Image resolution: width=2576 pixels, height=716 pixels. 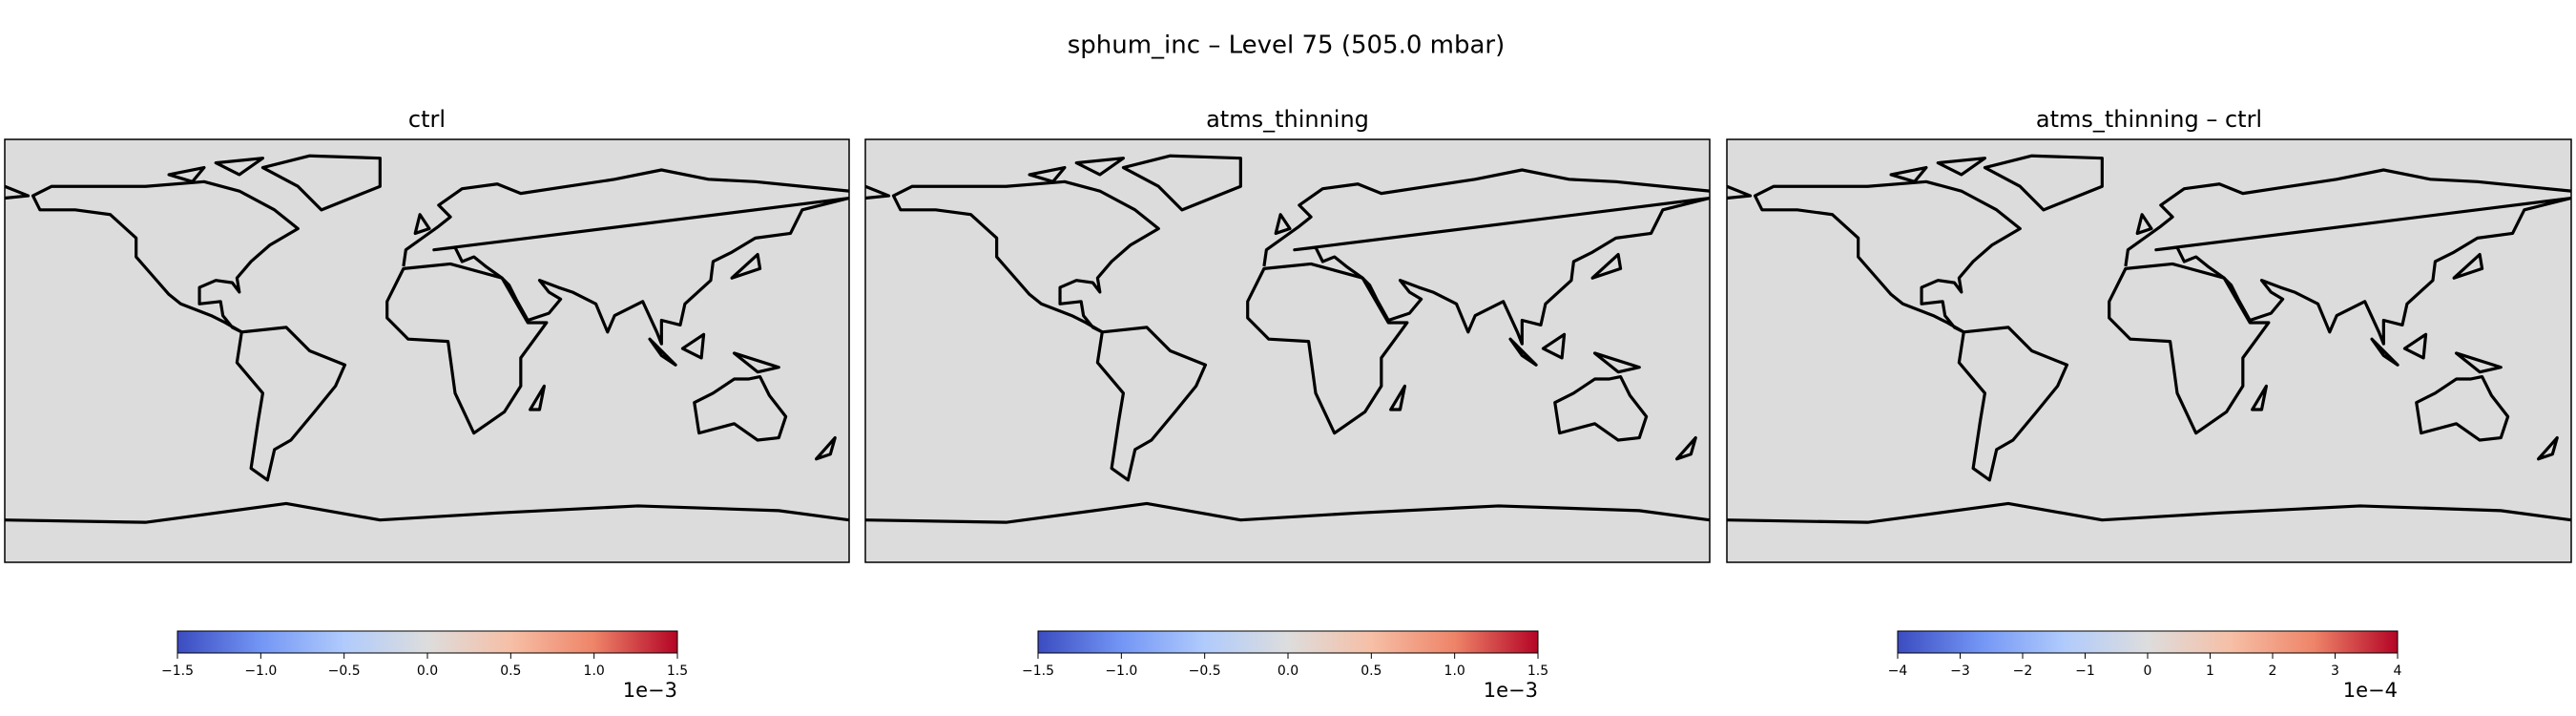 What do you see at coordinates (1960, 671) in the screenshot?
I see `colorbar-tick-label: −3` at bounding box center [1960, 671].